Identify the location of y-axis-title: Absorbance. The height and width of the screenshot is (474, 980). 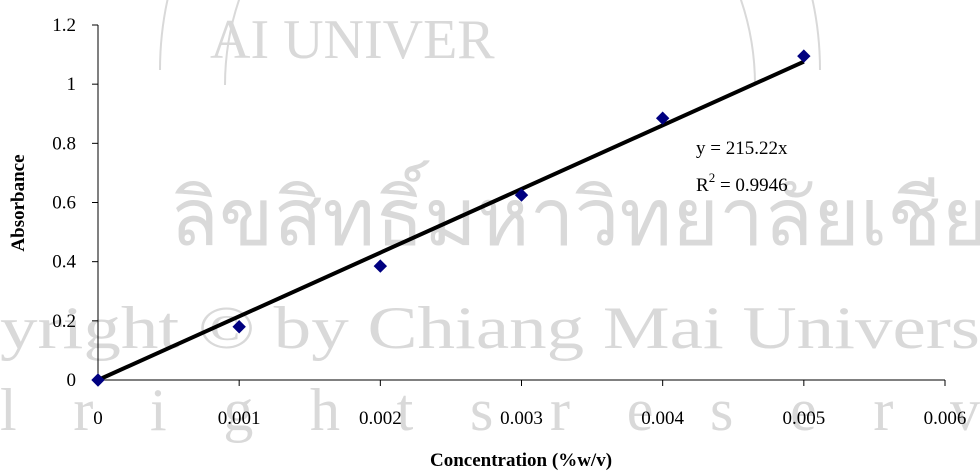
(18, 202).